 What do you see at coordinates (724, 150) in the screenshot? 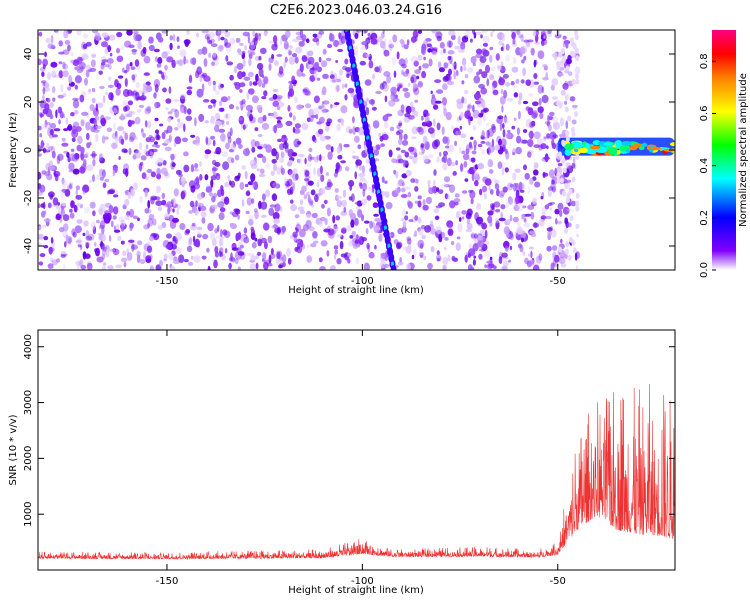
I see `colorbar` at bounding box center [724, 150].